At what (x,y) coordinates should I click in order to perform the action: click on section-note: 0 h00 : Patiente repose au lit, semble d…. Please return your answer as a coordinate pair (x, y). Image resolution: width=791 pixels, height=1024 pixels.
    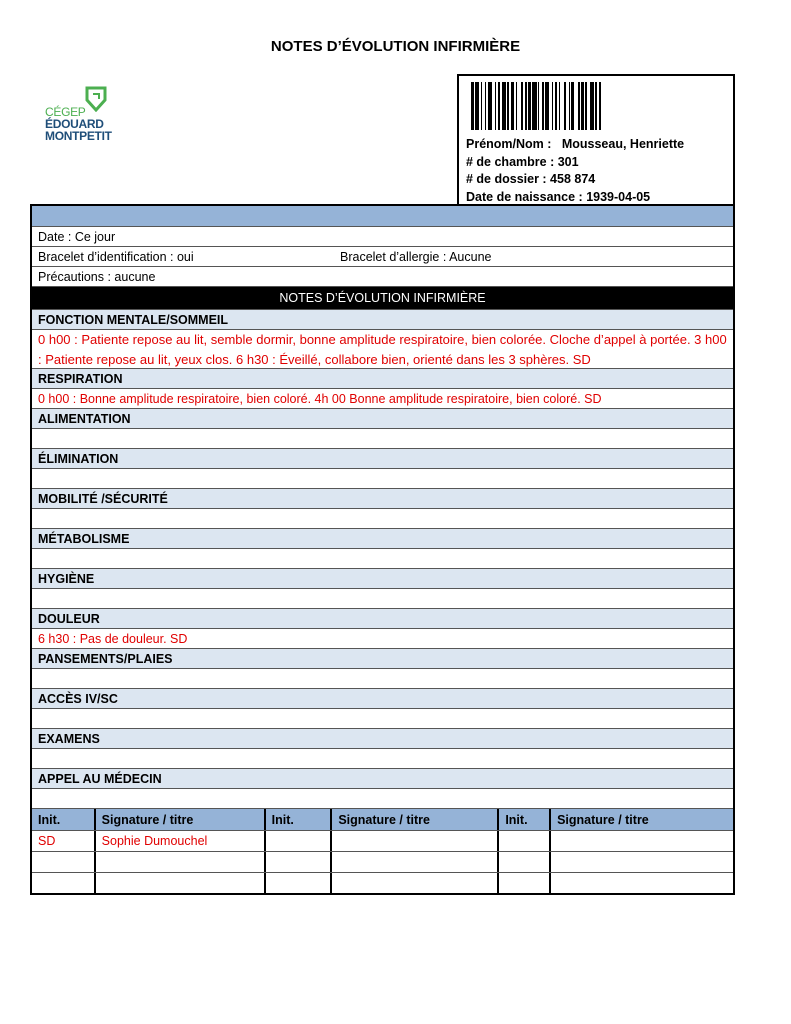
    Looking at the image, I should click on (382, 349).